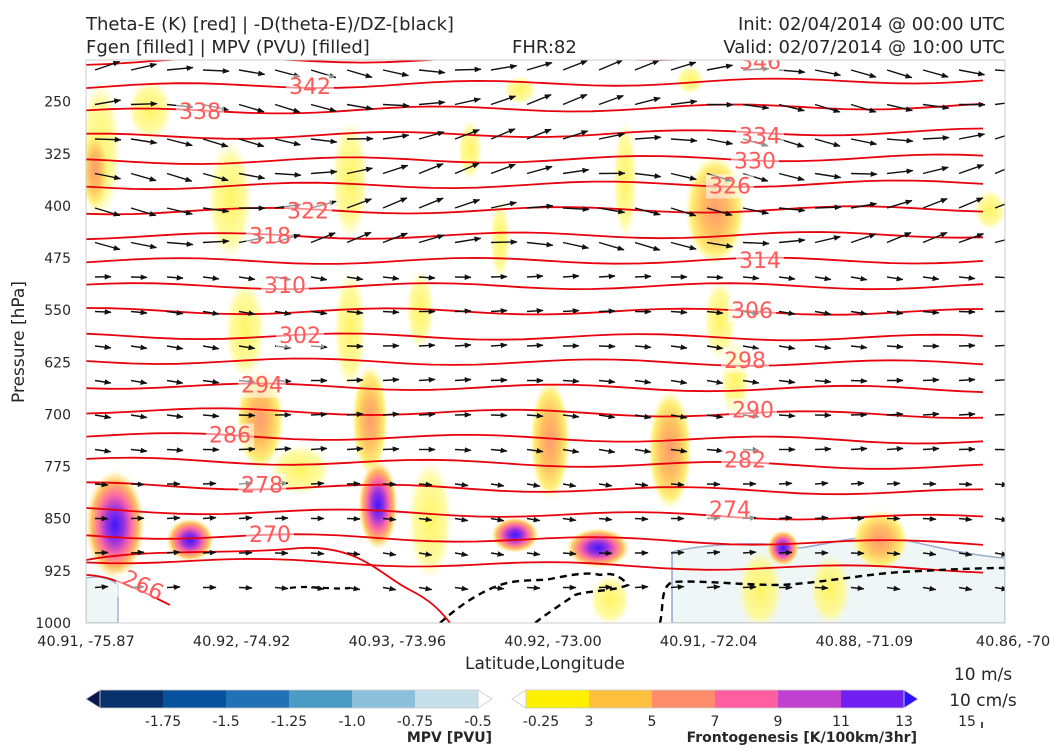 This screenshot has width=1050, height=750. What do you see at coordinates (967, 722) in the screenshot?
I see `colorbar-tick-label: 15` at bounding box center [967, 722].